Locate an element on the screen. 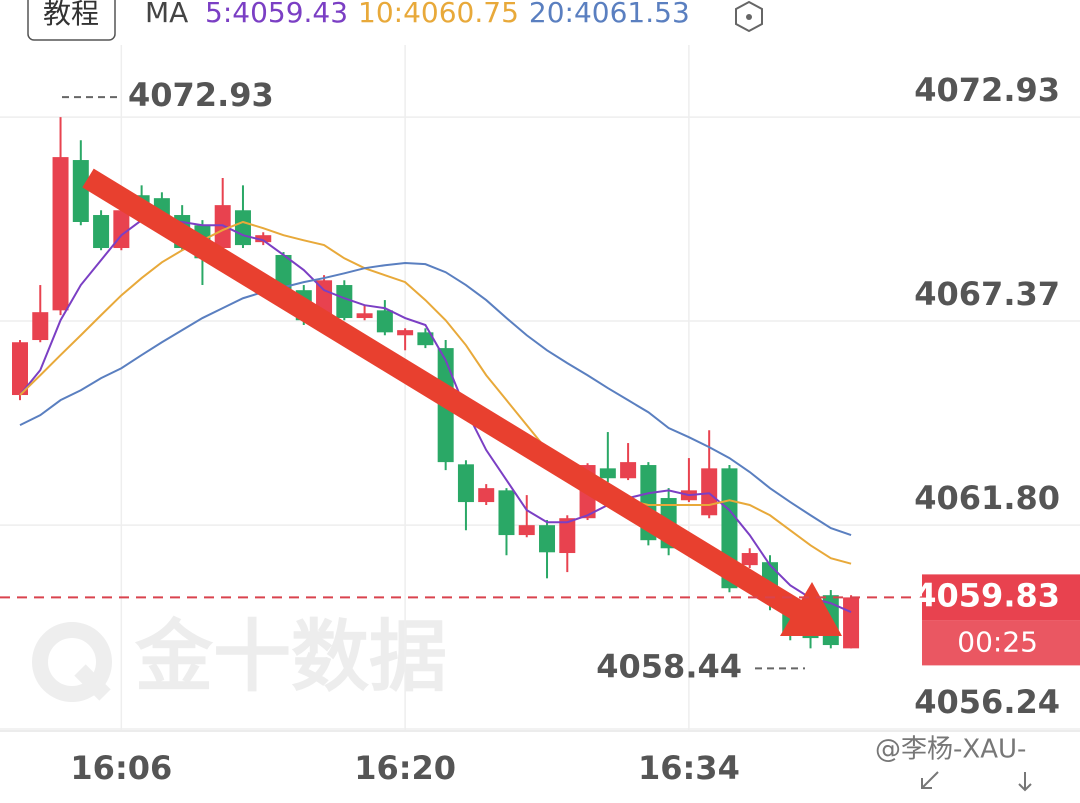  settings-icon is located at coordinates (749, 16).